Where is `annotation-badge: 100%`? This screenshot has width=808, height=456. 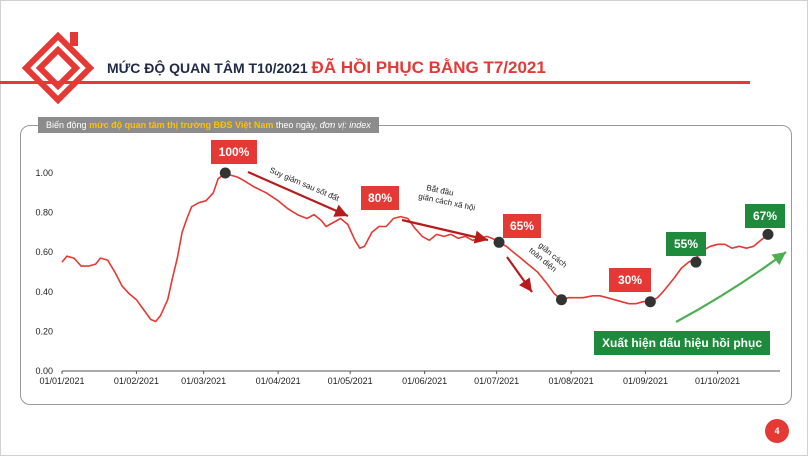 annotation-badge: 100% is located at coordinates (234, 152).